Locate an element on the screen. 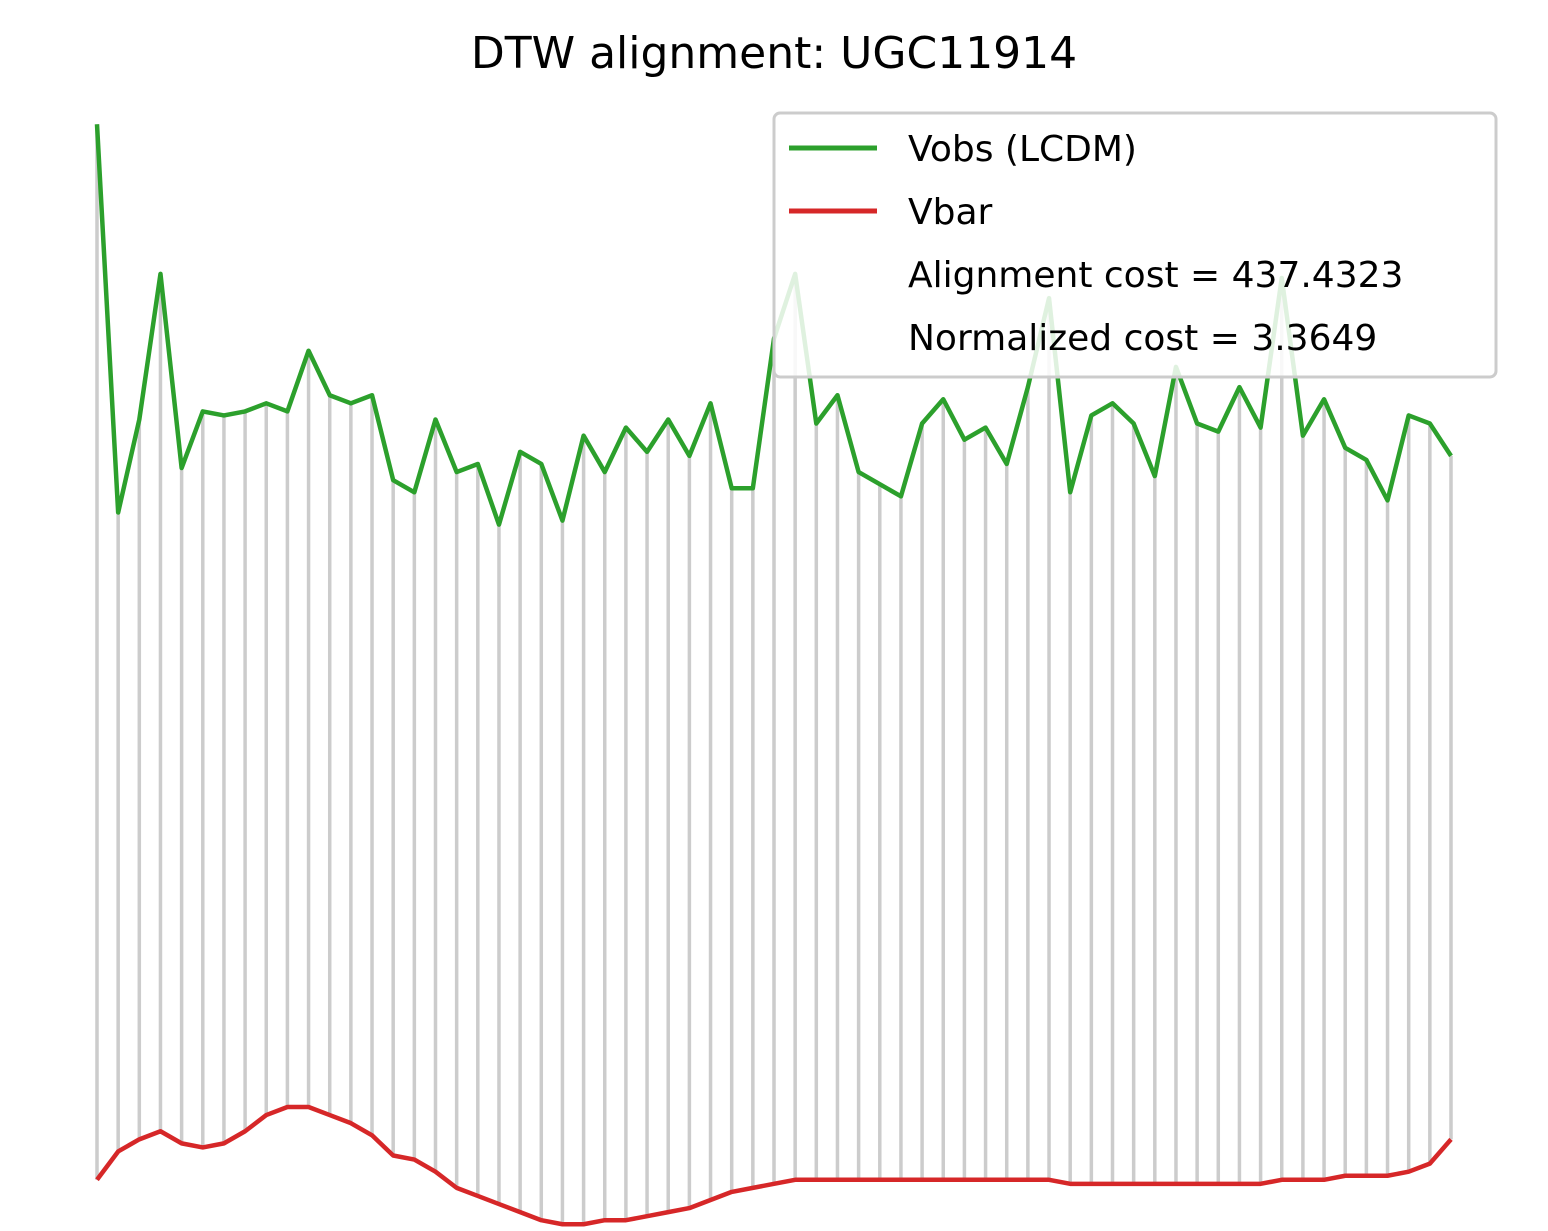 The image size is (1548, 1231). chart-title: DTW alignment: UGC11914 is located at coordinates (774, 53).